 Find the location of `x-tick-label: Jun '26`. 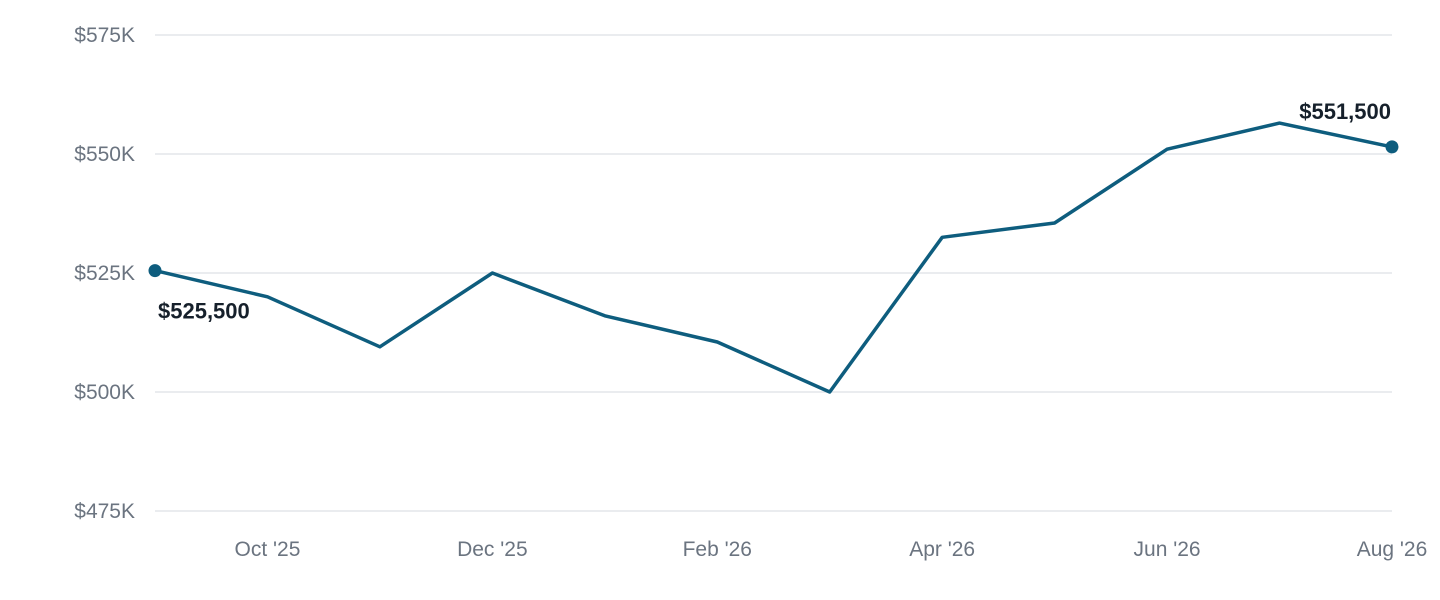

x-tick-label: Jun '26 is located at coordinates (1167, 549).